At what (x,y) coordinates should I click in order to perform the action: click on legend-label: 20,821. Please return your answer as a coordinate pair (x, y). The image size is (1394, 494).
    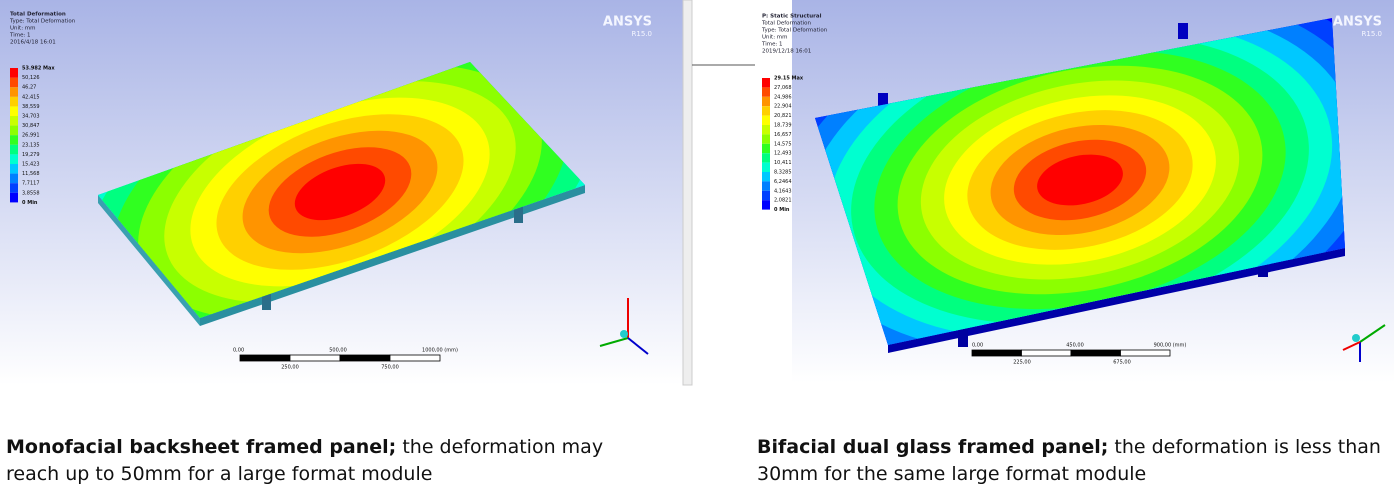
    Looking at the image, I should click on (783, 116).